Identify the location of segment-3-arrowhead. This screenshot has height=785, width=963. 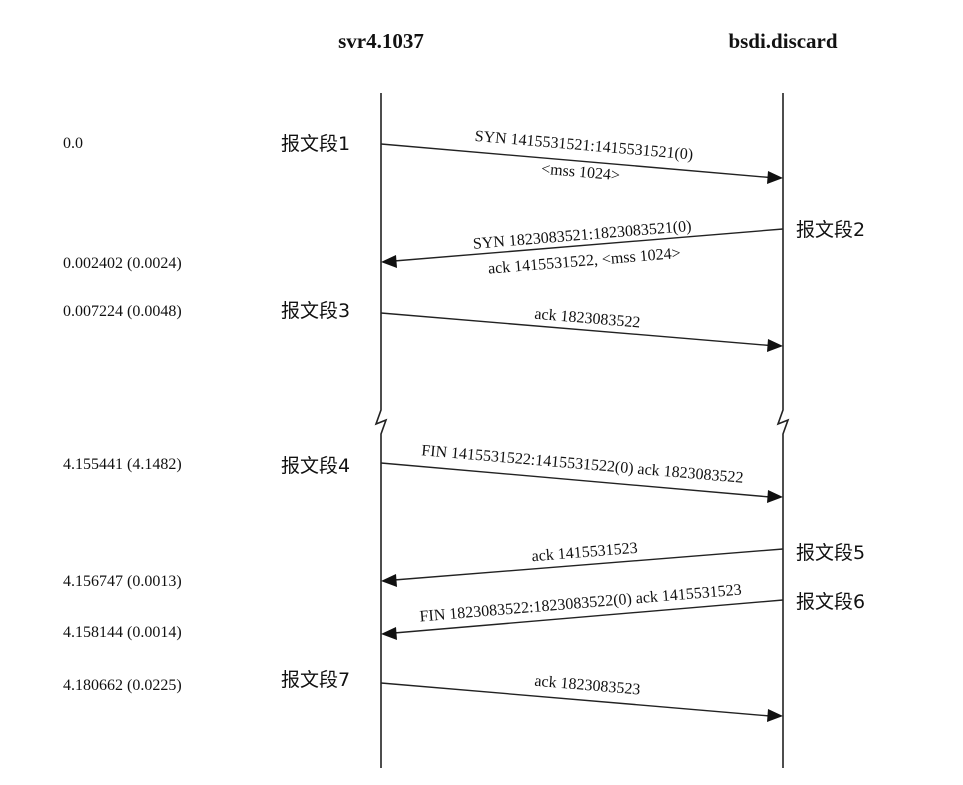
(775, 345).